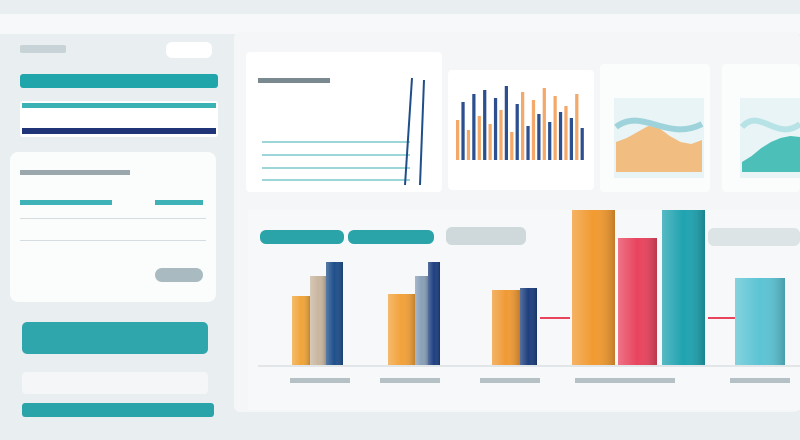 This screenshot has height=440, width=800. Describe the element at coordinates (115, 338) in the screenshot. I see `primary-button` at that location.